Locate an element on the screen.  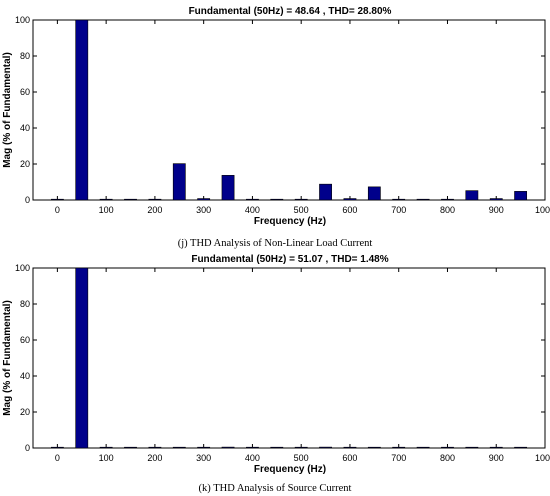
chart-j-x-tick-label: 100 is located at coordinates (106, 210).